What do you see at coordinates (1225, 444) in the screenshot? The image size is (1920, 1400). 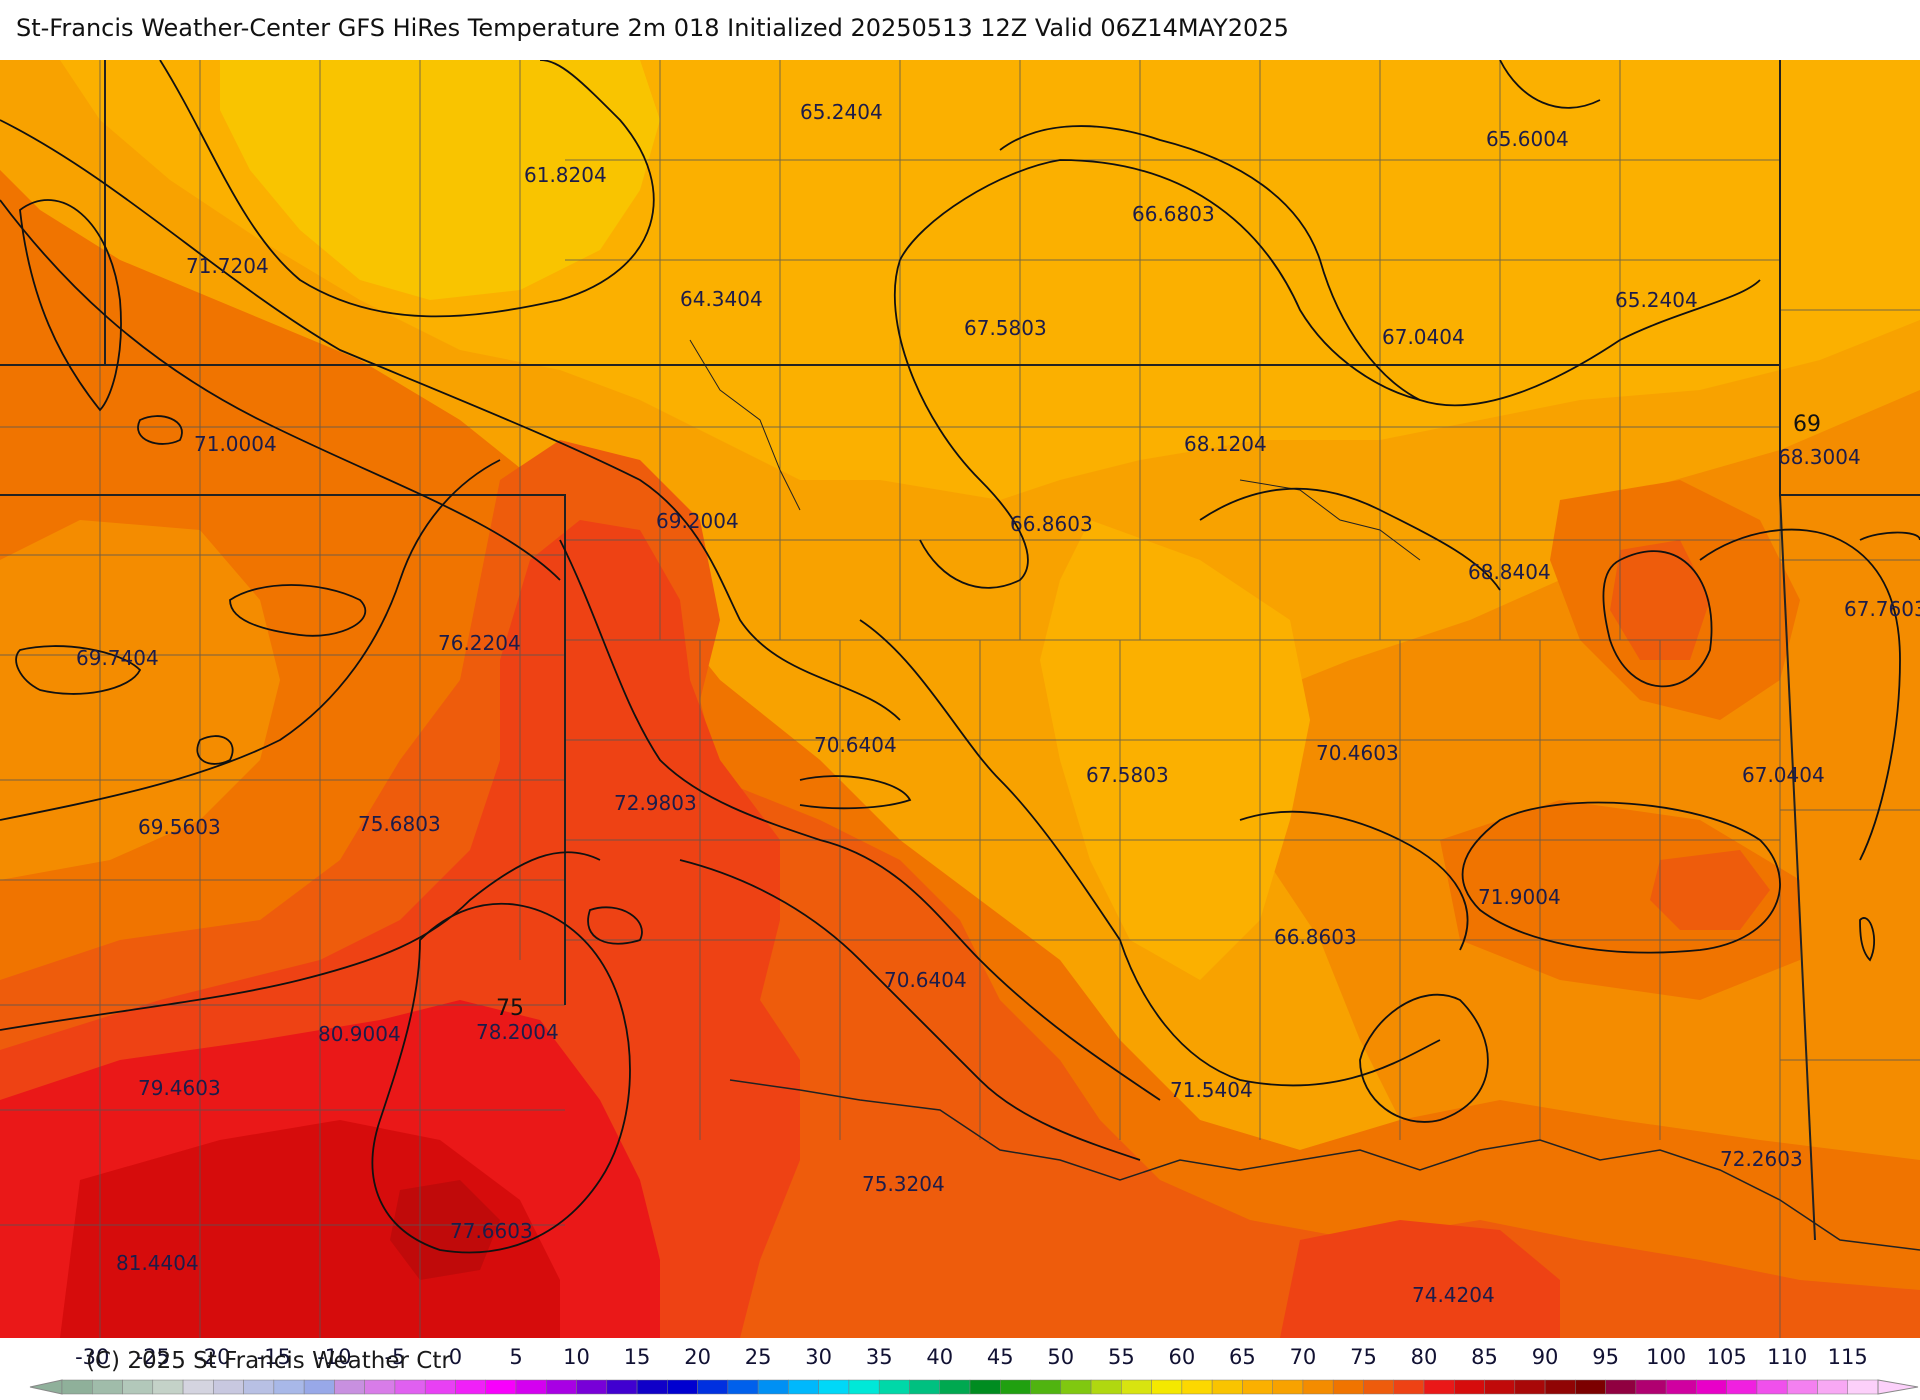 I see `temp-label: 68.1204` at bounding box center [1225, 444].